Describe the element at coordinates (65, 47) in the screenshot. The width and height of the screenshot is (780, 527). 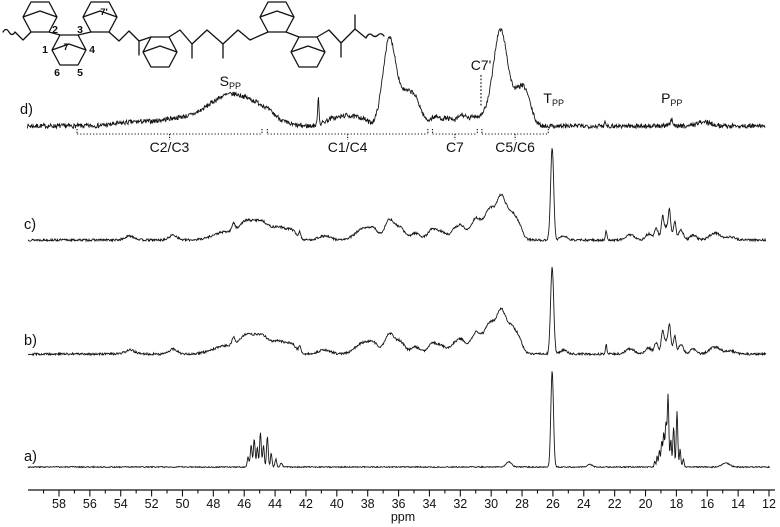
I see `atom-label-7: 7` at that location.